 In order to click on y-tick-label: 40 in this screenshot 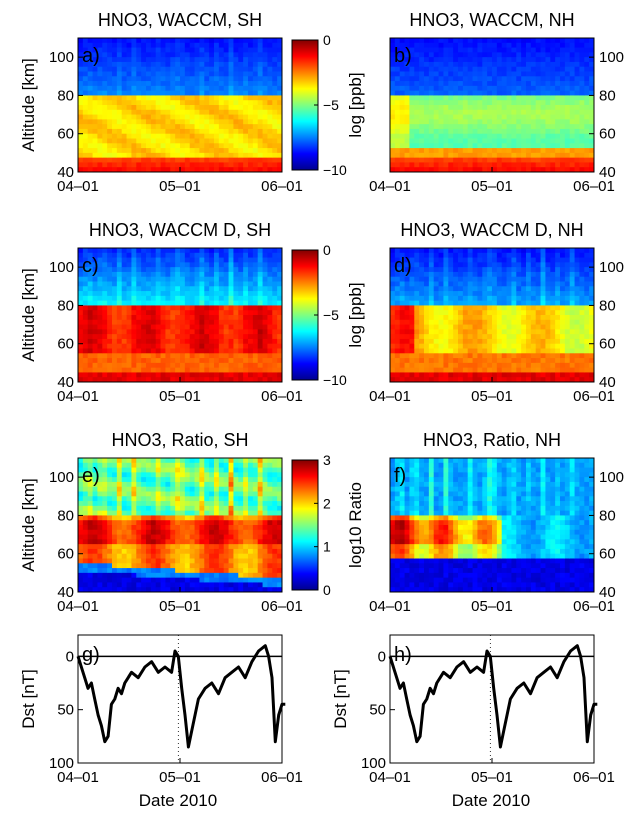, I will do `click(607, 382)`.